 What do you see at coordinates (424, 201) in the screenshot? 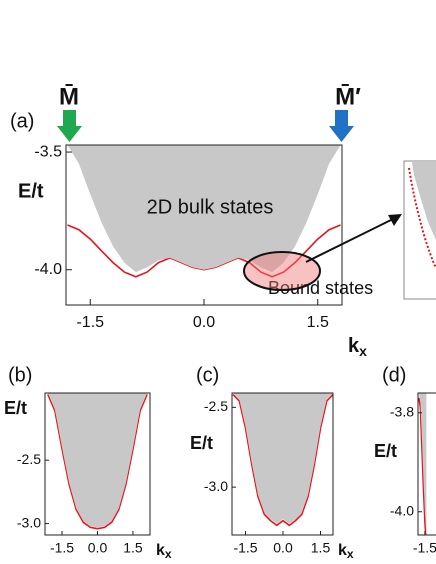
I see `inset-band` at bounding box center [424, 201].